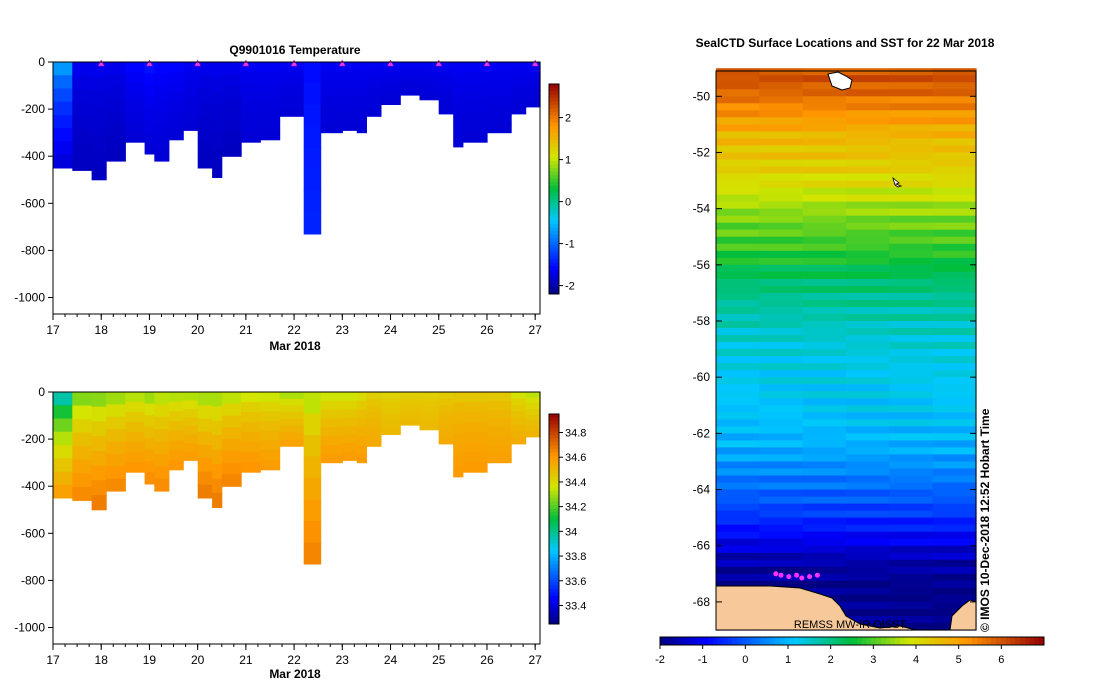  Describe the element at coordinates (840, 81) in the screenshot. I see `island` at that location.